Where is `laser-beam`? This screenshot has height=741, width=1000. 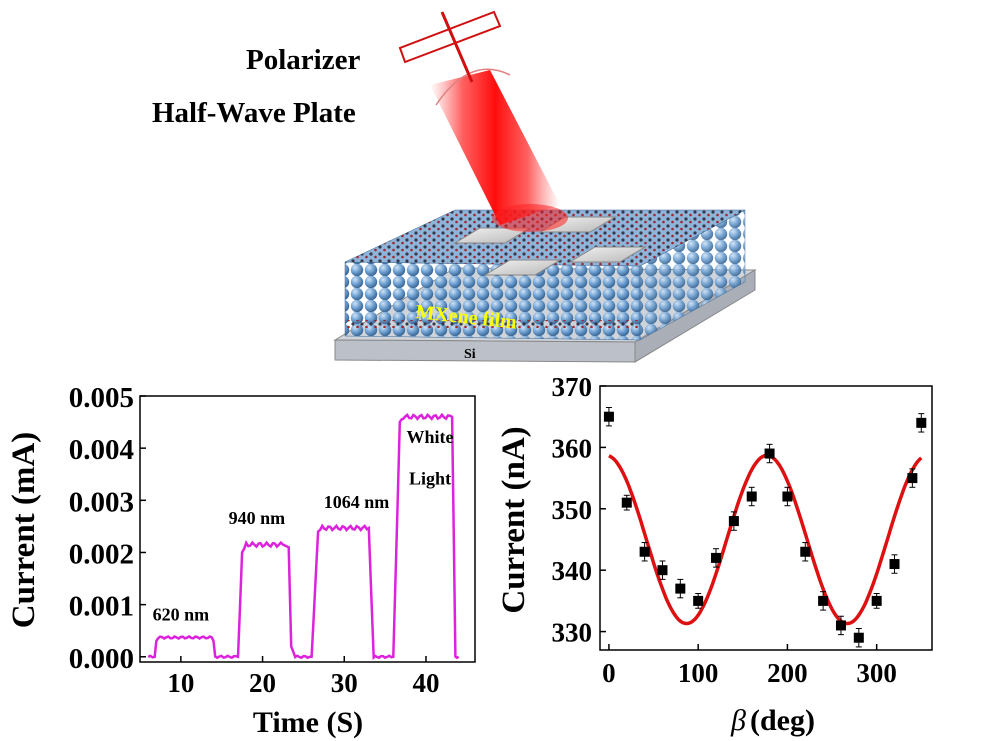
laser-beam is located at coordinates (495, 147).